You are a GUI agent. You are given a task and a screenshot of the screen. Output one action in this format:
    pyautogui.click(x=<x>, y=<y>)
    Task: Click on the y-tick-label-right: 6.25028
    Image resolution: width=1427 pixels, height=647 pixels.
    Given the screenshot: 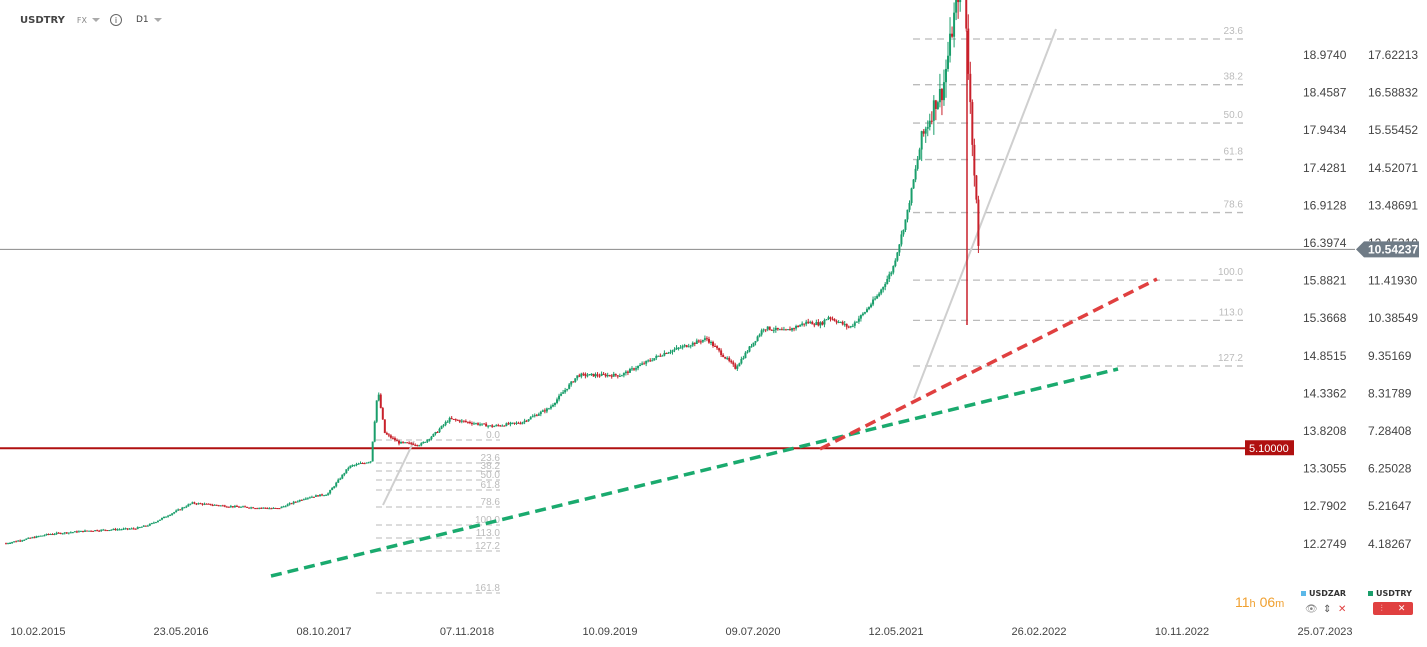 What is the action you would take?
    pyautogui.click(x=1390, y=469)
    